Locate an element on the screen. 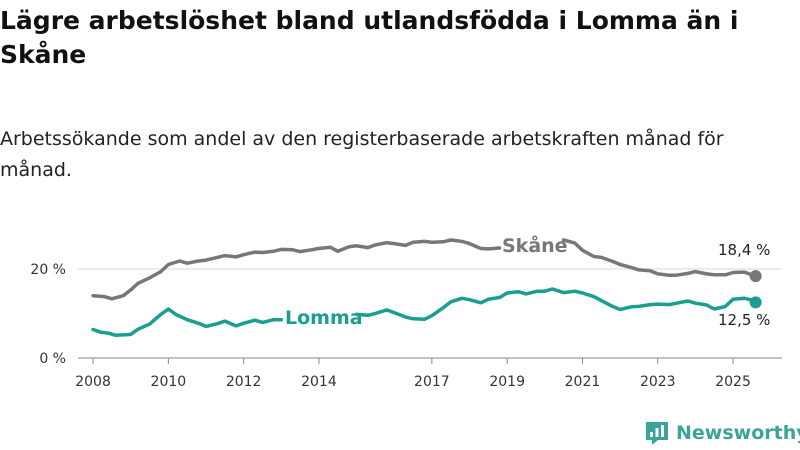  y-tick-label-1: 20 % is located at coordinates (48, 270).